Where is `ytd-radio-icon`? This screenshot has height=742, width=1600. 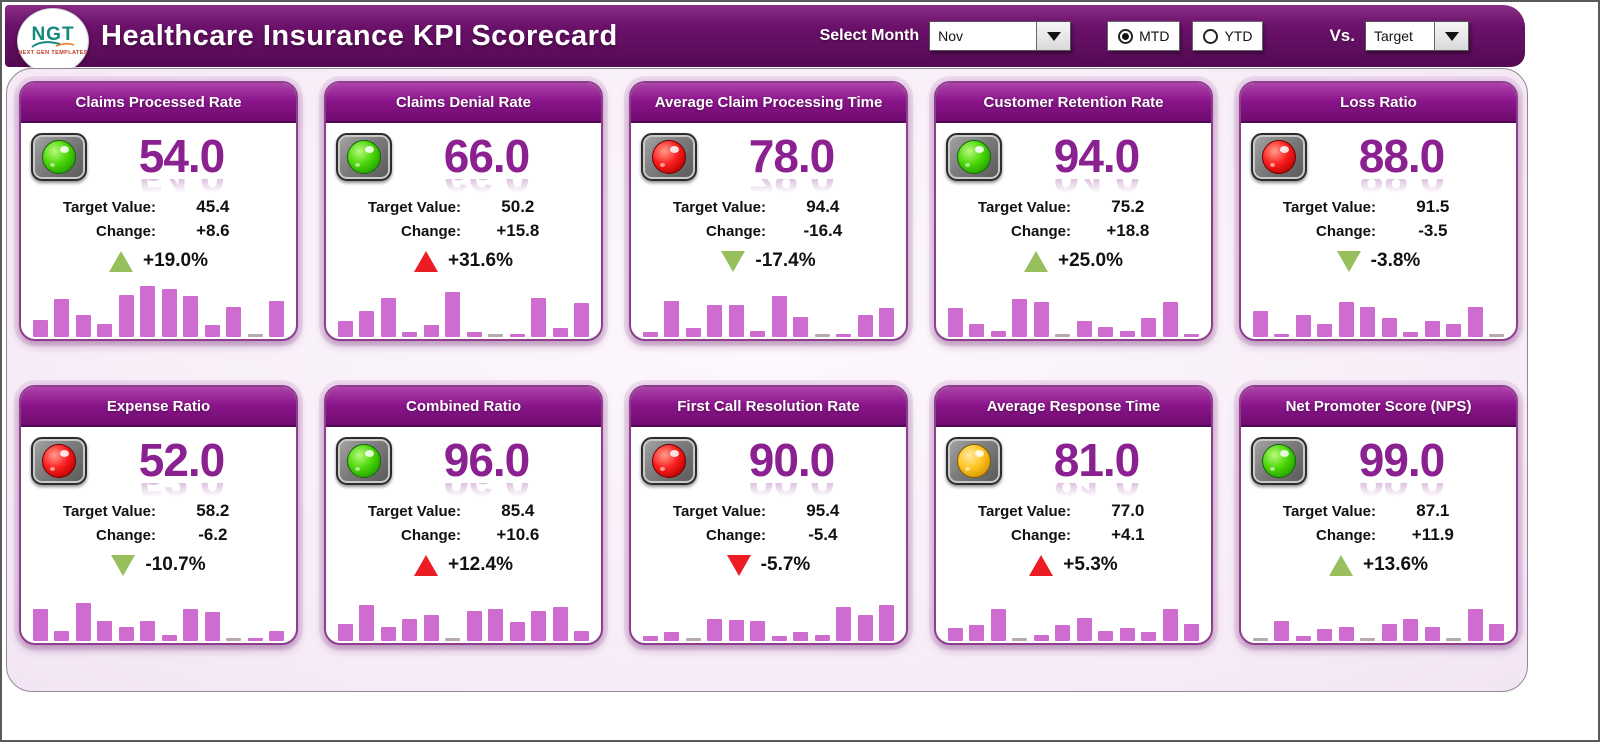 ytd-radio-icon is located at coordinates (1211, 36).